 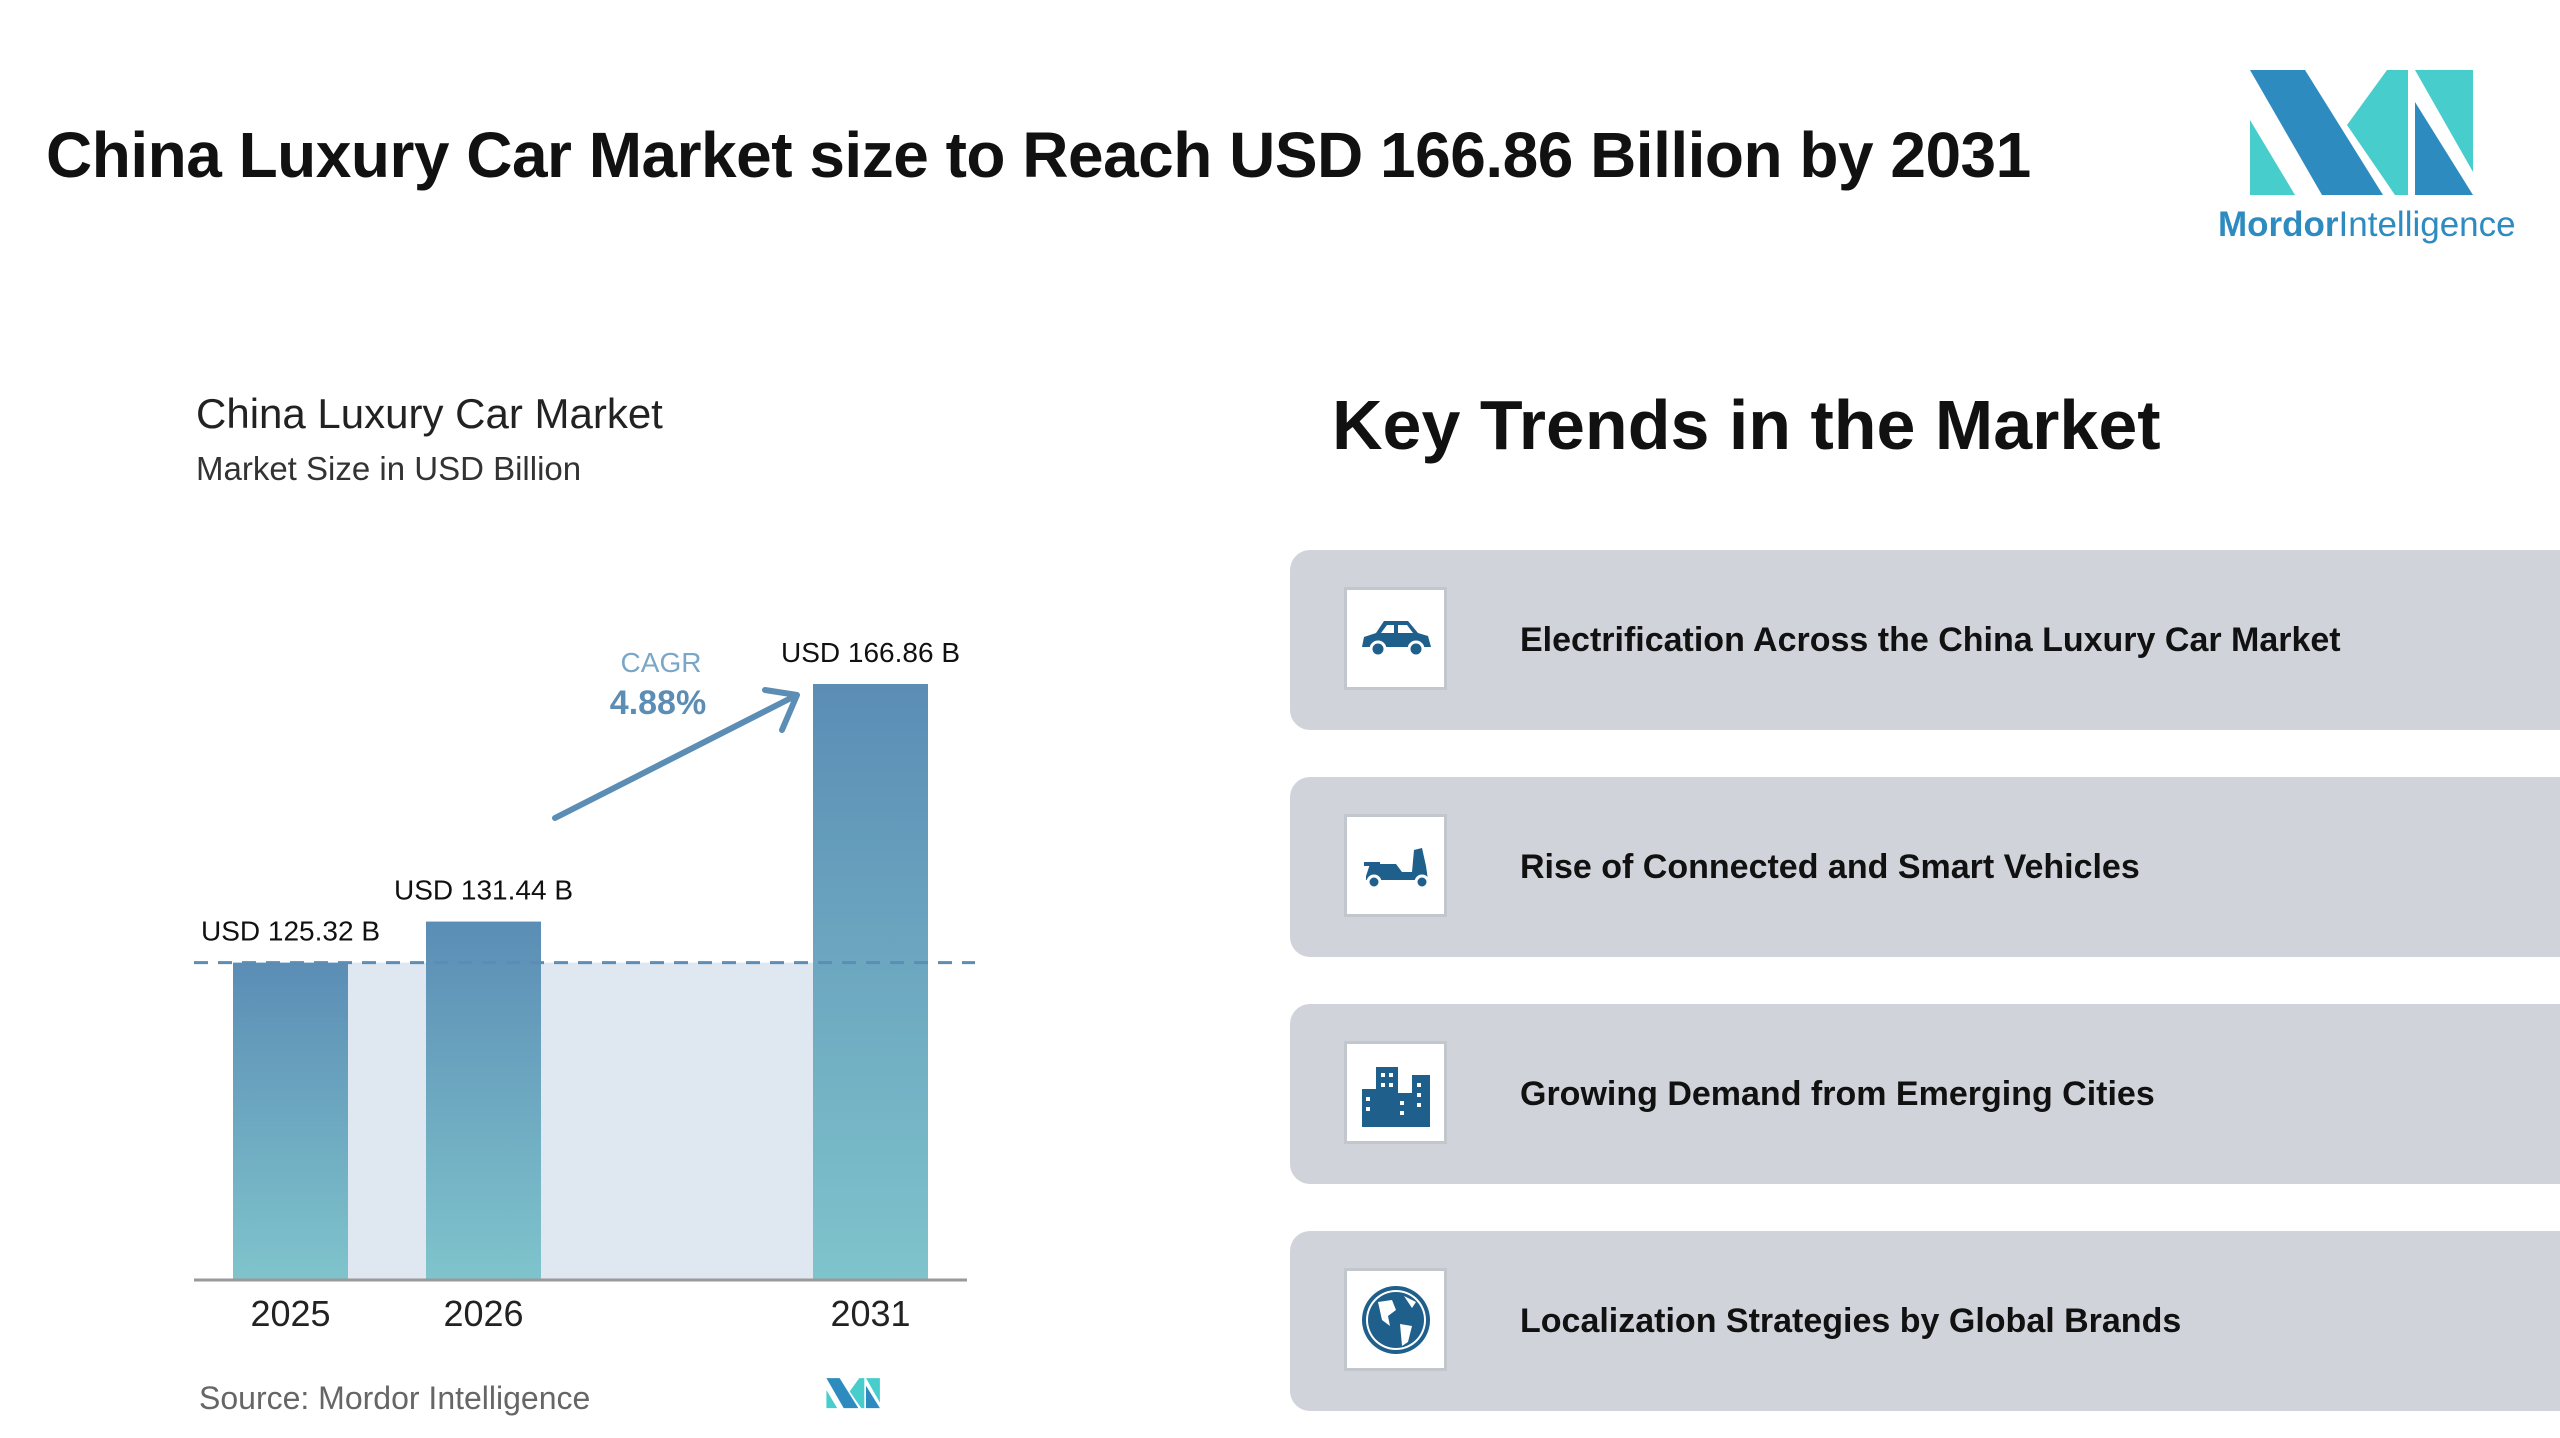 I want to click on cagr-shade, so click(x=580, y=1121).